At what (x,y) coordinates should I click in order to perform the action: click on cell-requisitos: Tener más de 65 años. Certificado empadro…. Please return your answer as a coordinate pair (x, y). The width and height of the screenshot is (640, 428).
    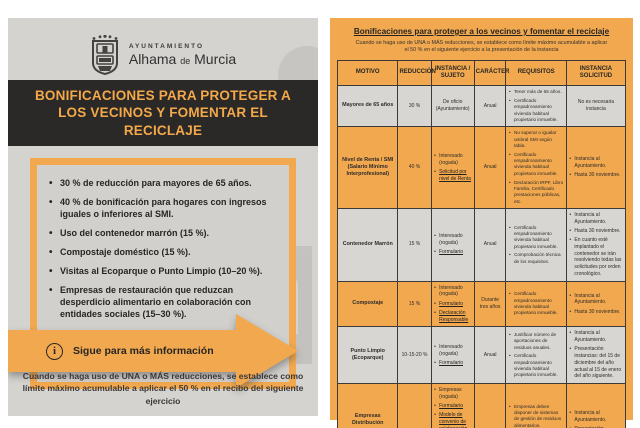
    Looking at the image, I should click on (536, 106).